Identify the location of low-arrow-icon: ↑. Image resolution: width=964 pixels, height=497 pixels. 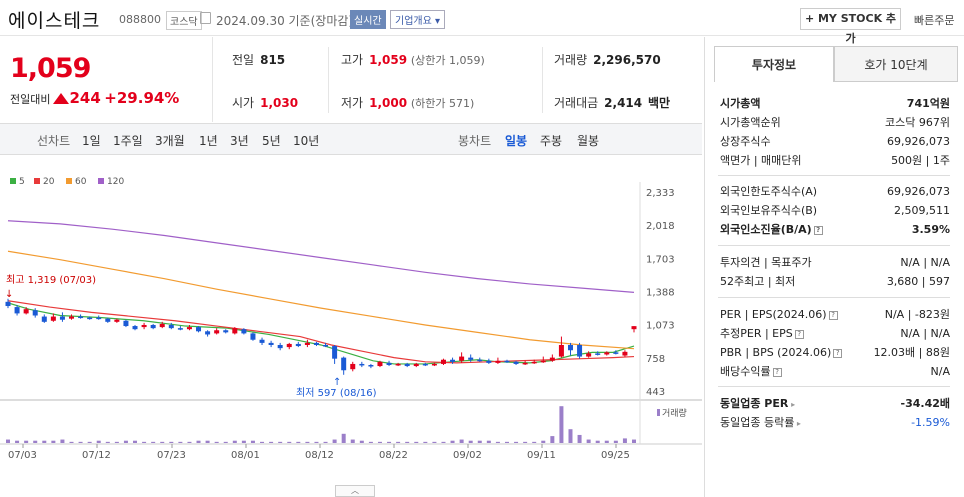
(337, 382).